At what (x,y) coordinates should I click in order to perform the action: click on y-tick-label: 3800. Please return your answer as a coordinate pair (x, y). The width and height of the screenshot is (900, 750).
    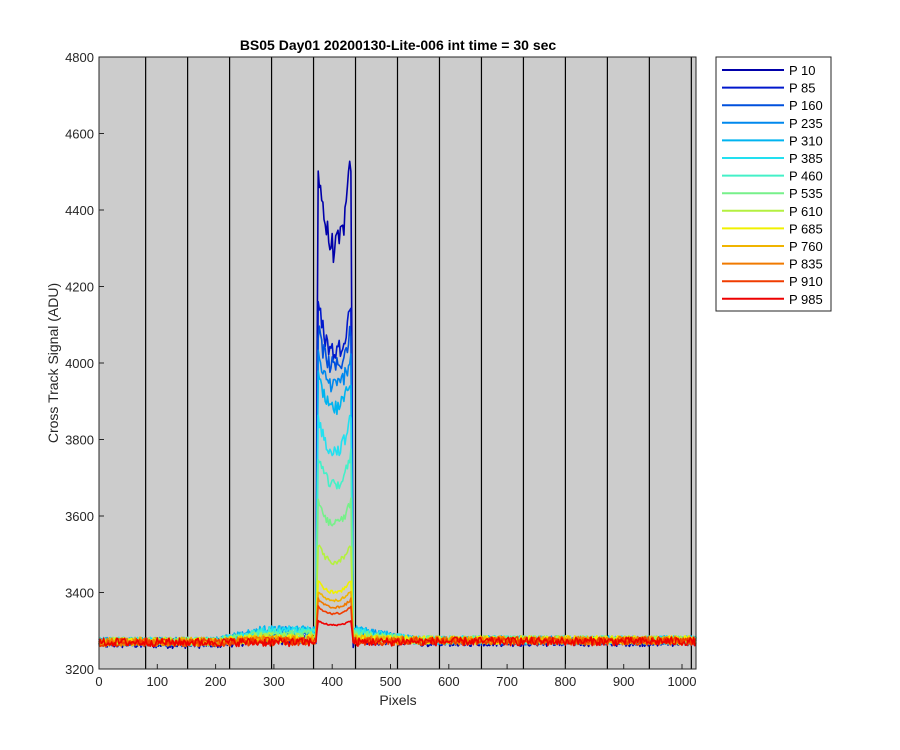
    Looking at the image, I should click on (79, 440).